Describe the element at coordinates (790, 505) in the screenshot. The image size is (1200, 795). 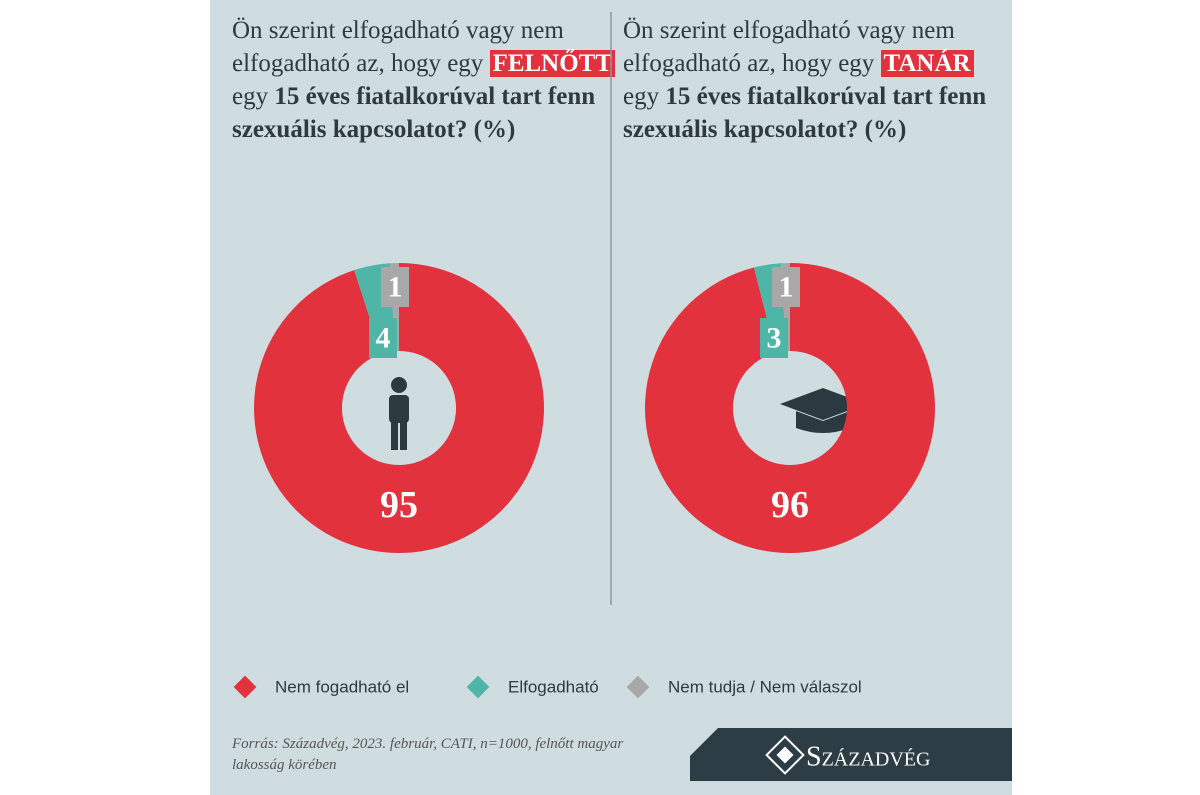
I see `data-label: 96` at that location.